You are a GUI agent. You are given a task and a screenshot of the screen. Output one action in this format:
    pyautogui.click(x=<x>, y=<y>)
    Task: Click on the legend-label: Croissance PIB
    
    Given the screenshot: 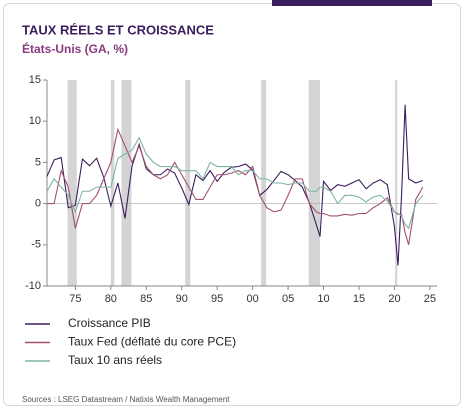 What is the action you would take?
    pyautogui.click(x=109, y=323)
    